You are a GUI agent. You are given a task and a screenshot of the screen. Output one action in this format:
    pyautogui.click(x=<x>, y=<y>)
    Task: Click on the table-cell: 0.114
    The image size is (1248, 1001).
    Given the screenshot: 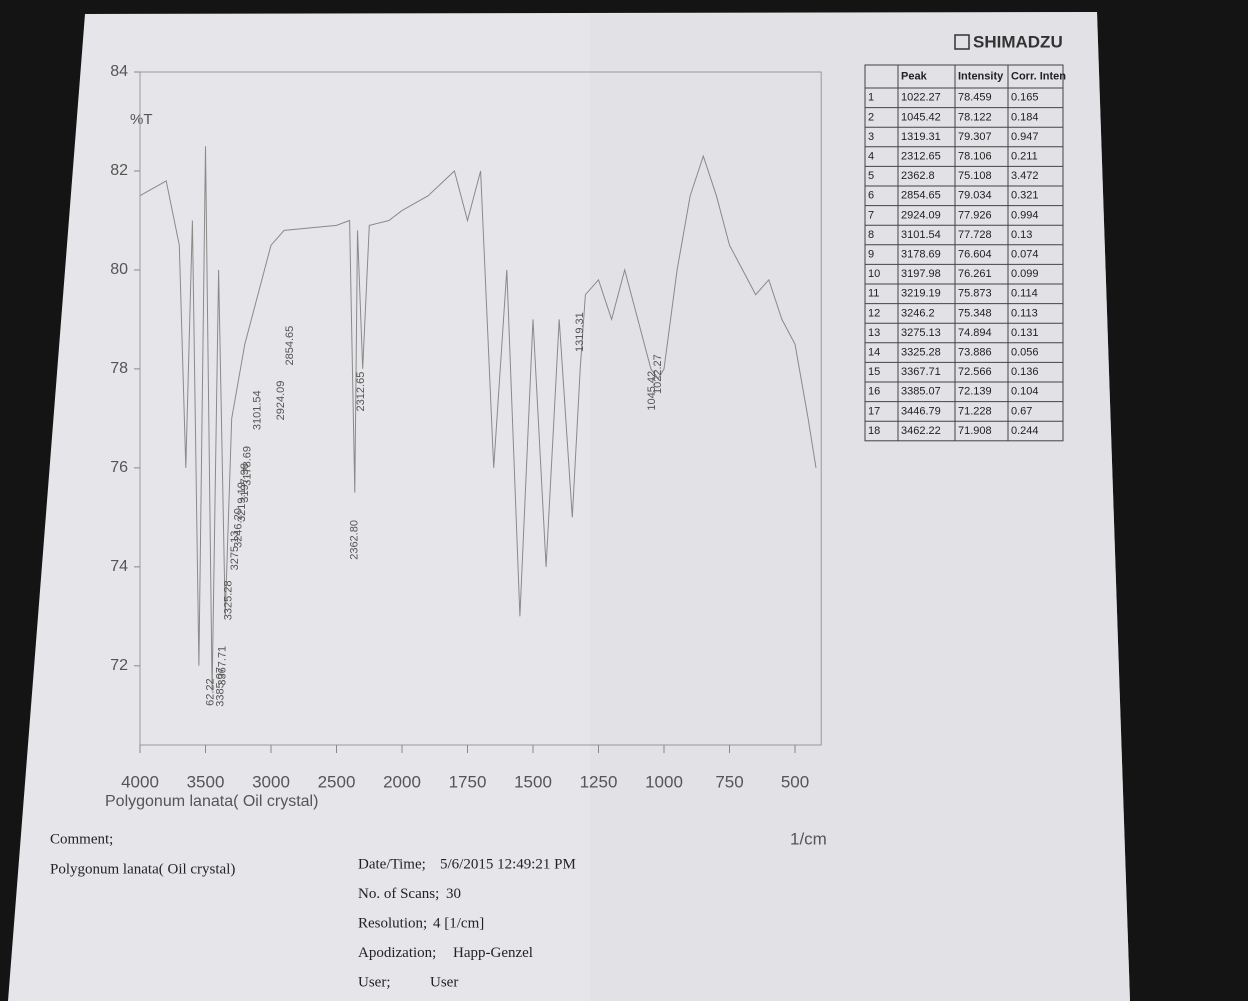 What is the action you would take?
    pyautogui.click(x=1024, y=294)
    